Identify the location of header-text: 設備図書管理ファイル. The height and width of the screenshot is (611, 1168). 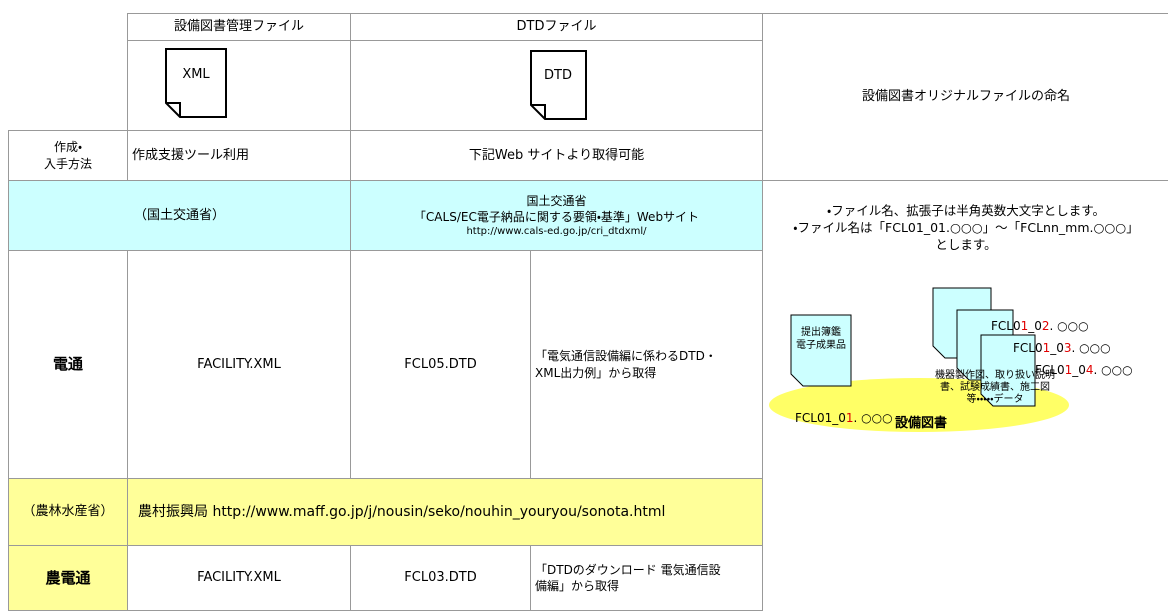
(238, 27).